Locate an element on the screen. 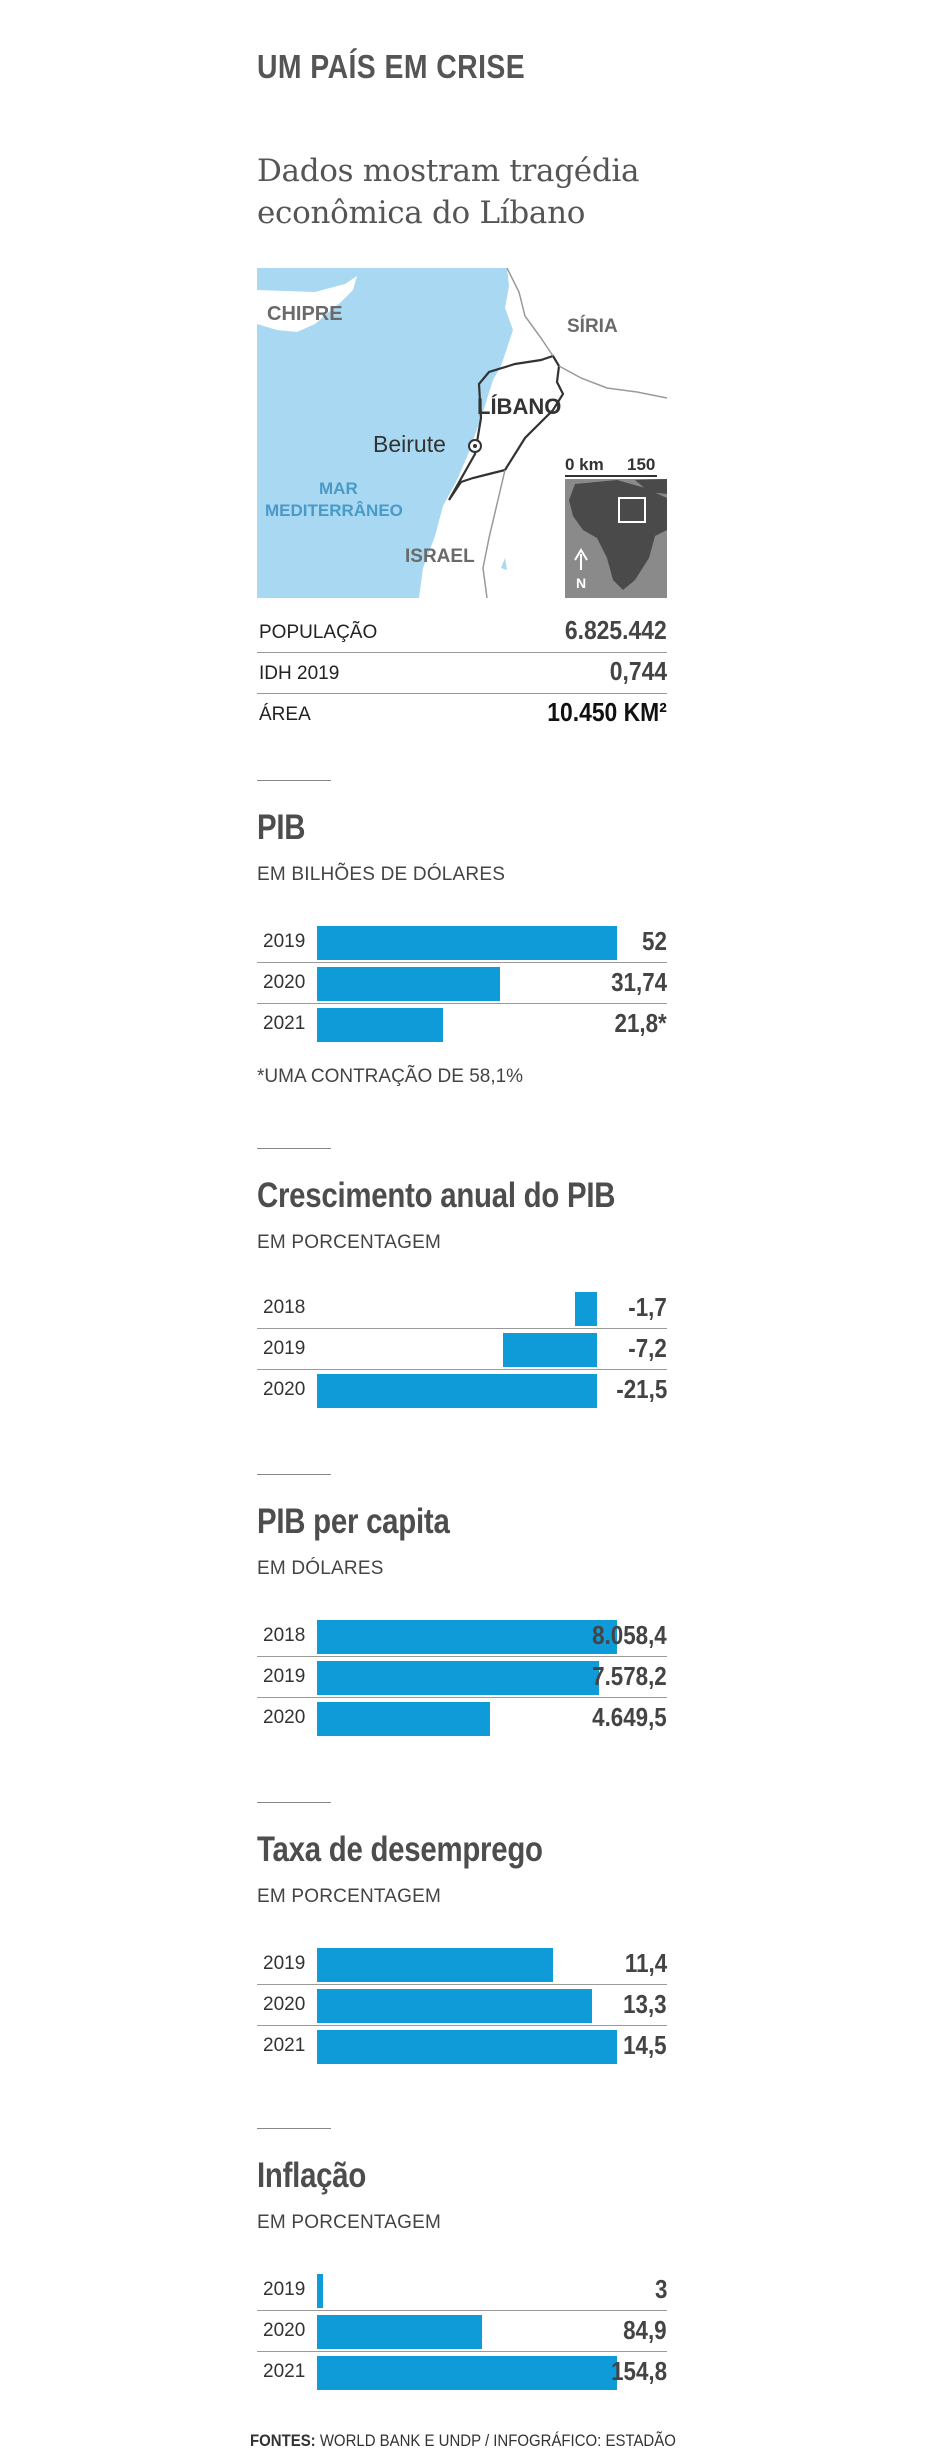 Image resolution: width=930 pixels, height=2458 pixels. chart-subtitle: EM BILHÕES DE DÓLARES is located at coordinates (381, 874).